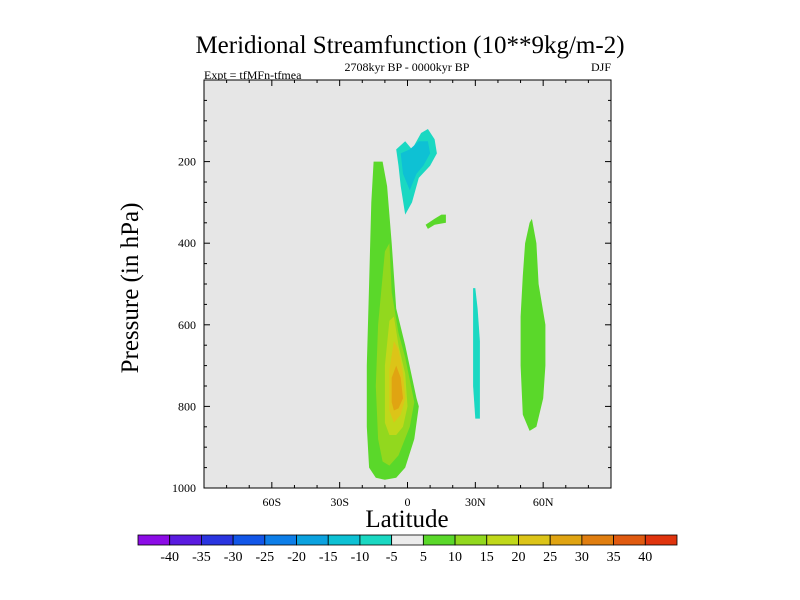  I want to click on colorbar-label: -20, so click(296, 557).